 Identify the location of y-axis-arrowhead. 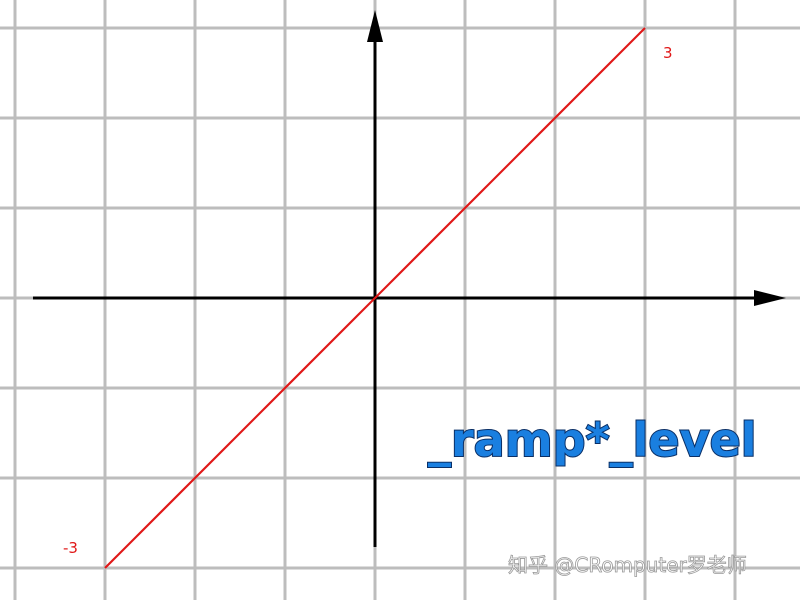
(375, 26).